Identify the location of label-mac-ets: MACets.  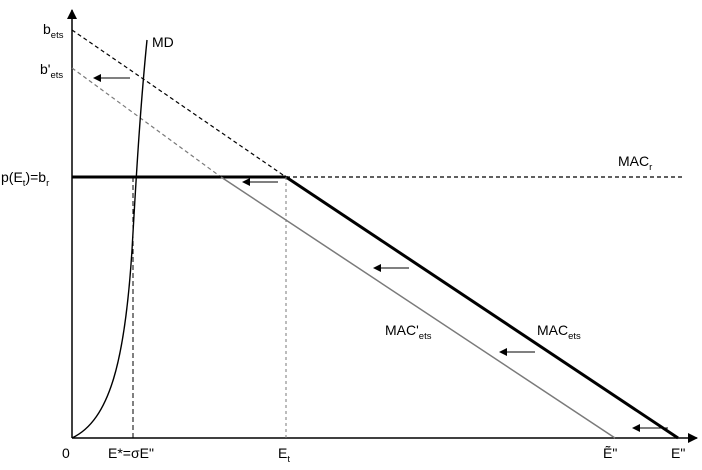
(559, 332).